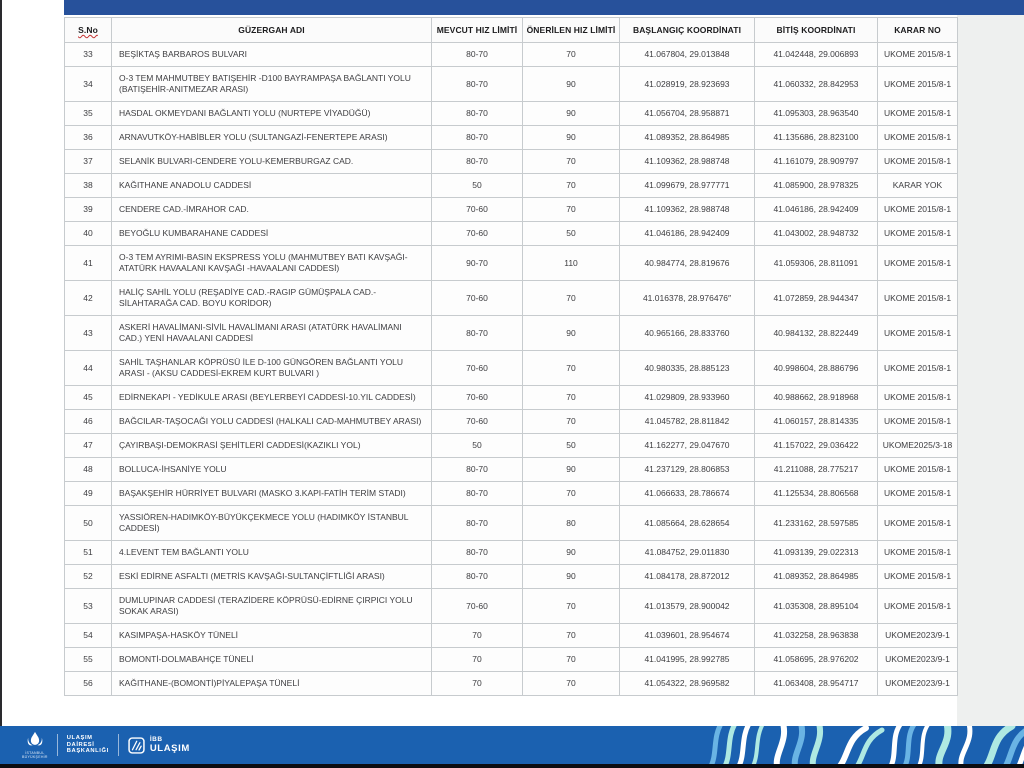  What do you see at coordinates (87, 751) in the screenshot?
I see `org-line3: BAŞKANLIĞI` at bounding box center [87, 751].